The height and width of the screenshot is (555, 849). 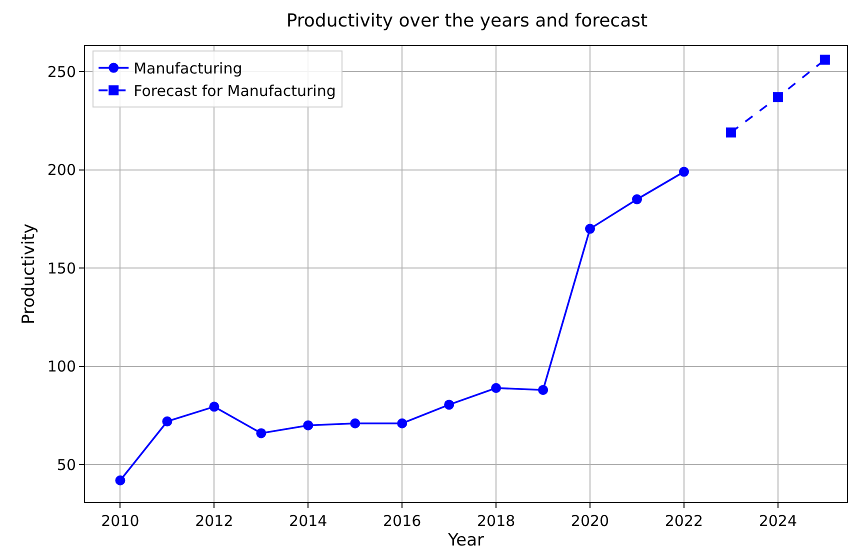 What do you see at coordinates (28, 274) in the screenshot?
I see `y-axis-title: Productivity` at bounding box center [28, 274].